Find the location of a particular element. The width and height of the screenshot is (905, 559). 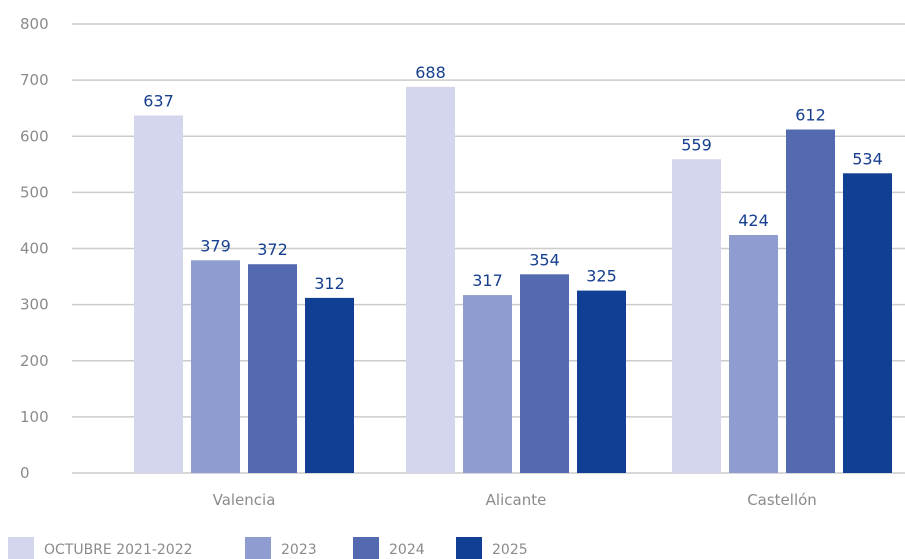

y-tick-label: 400 is located at coordinates (34, 249).